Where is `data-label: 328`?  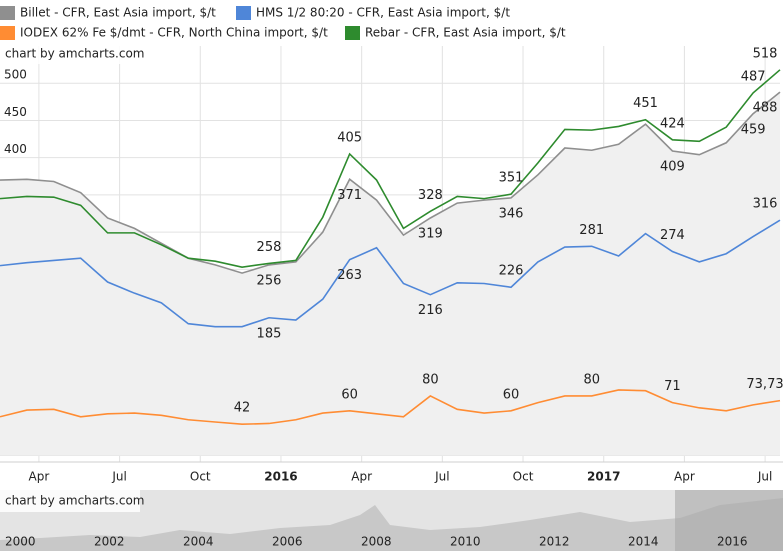
data-label: 328 is located at coordinates (430, 195).